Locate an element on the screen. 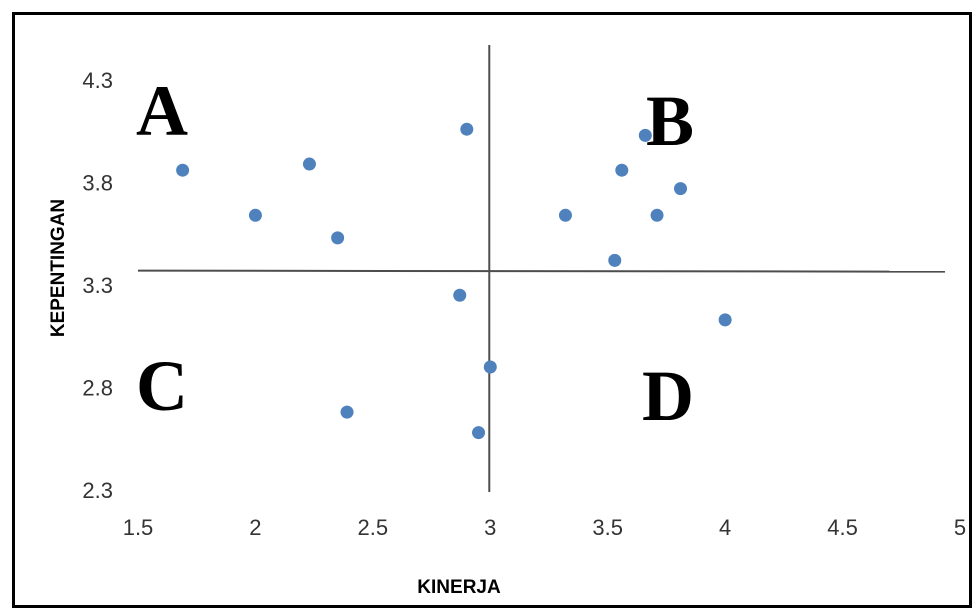 This screenshot has height=612, width=976. x-tick-label: 2 is located at coordinates (255, 527).